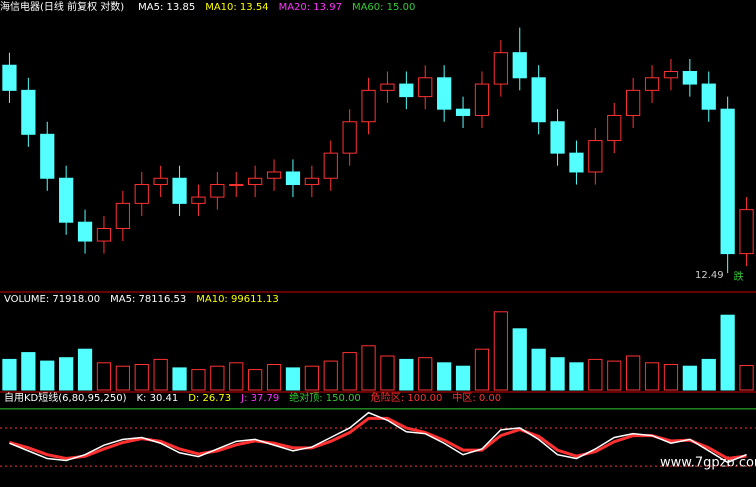  Describe the element at coordinates (476, 397) in the screenshot. I see `legend-item: 中区: 0.00` at that location.